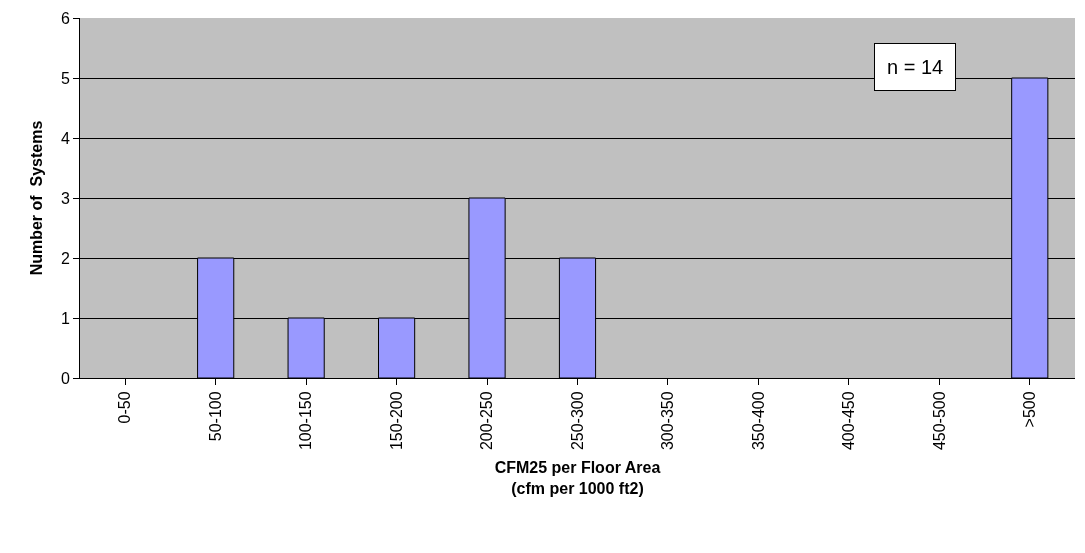 The height and width of the screenshot is (553, 1085). Describe the element at coordinates (396, 421) in the screenshot. I see `x-tick-label: 150-200` at that location.